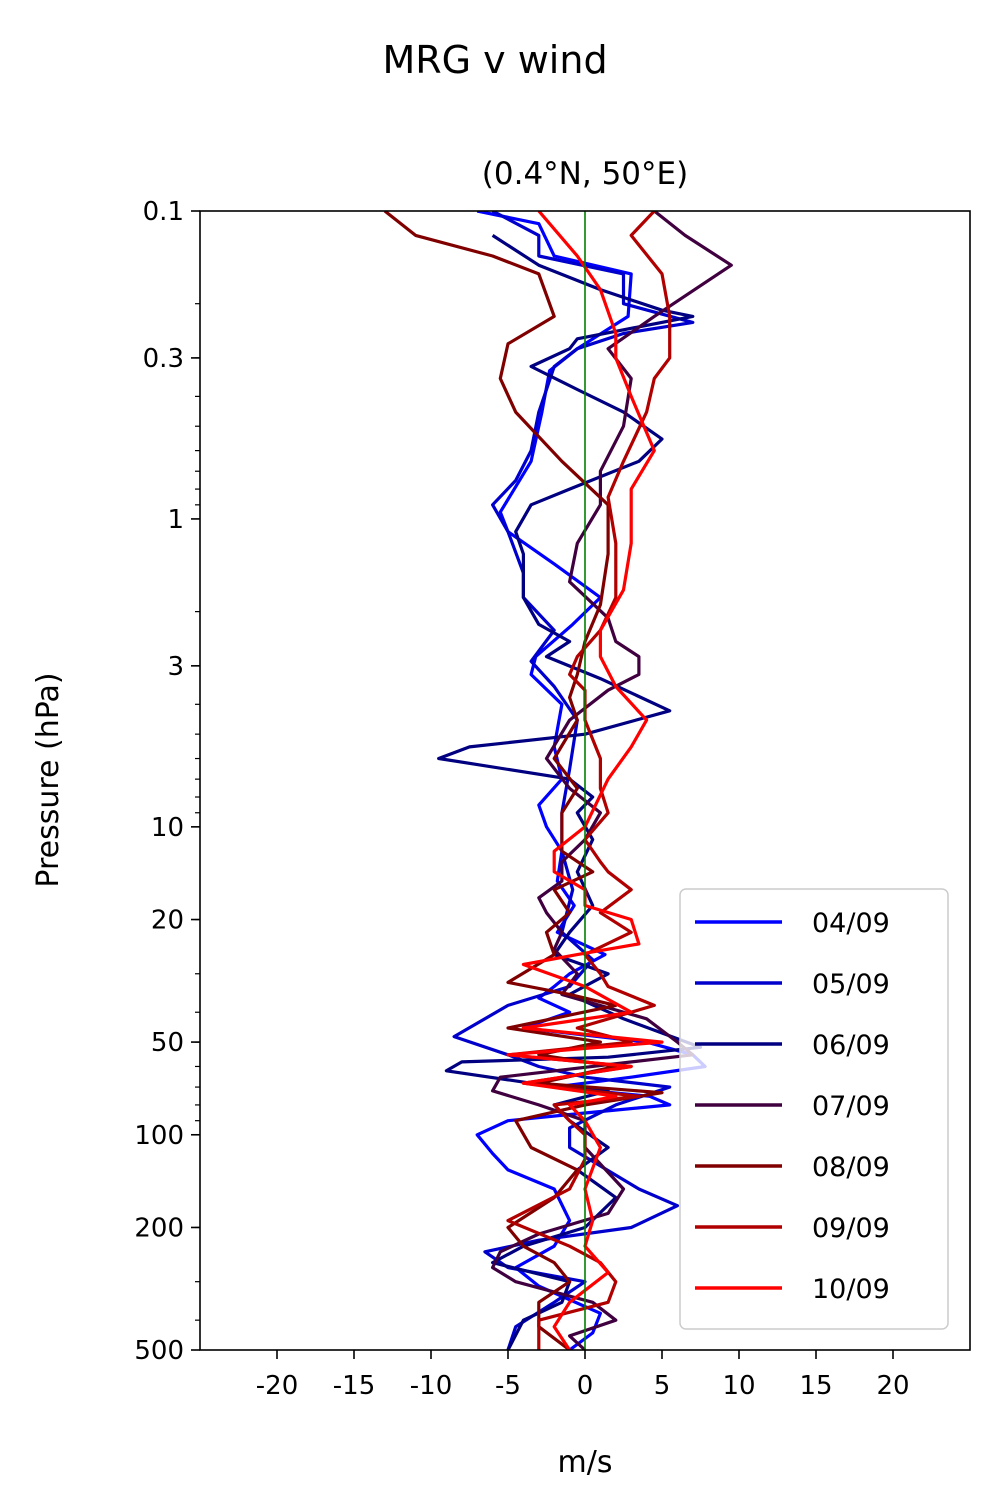 This screenshot has width=990, height=1500. I want to click on legend-label: 08/09, so click(851, 1167).